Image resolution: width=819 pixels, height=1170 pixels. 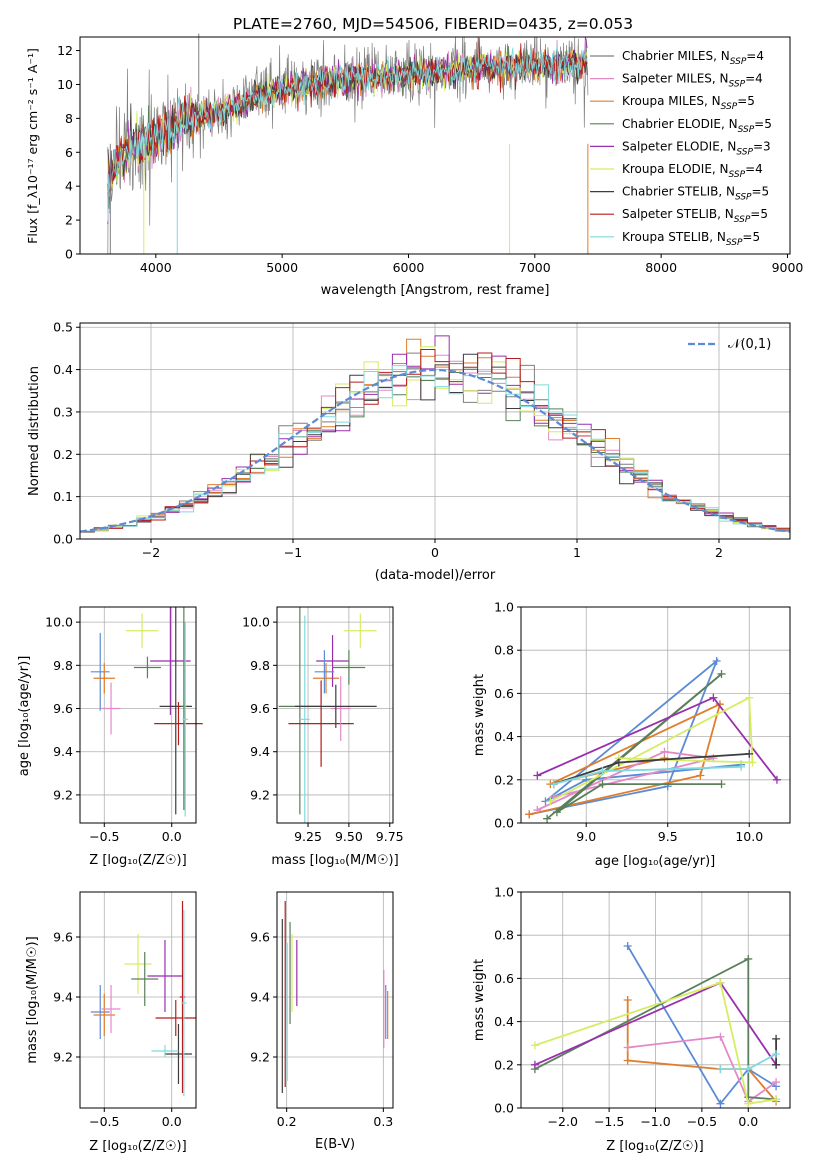 I want to click on spectrum-ylabel: Flux [f_λ10⁻¹⁷ erg cm⁻² s⁻¹ A⁻¹], so click(x=32, y=146).